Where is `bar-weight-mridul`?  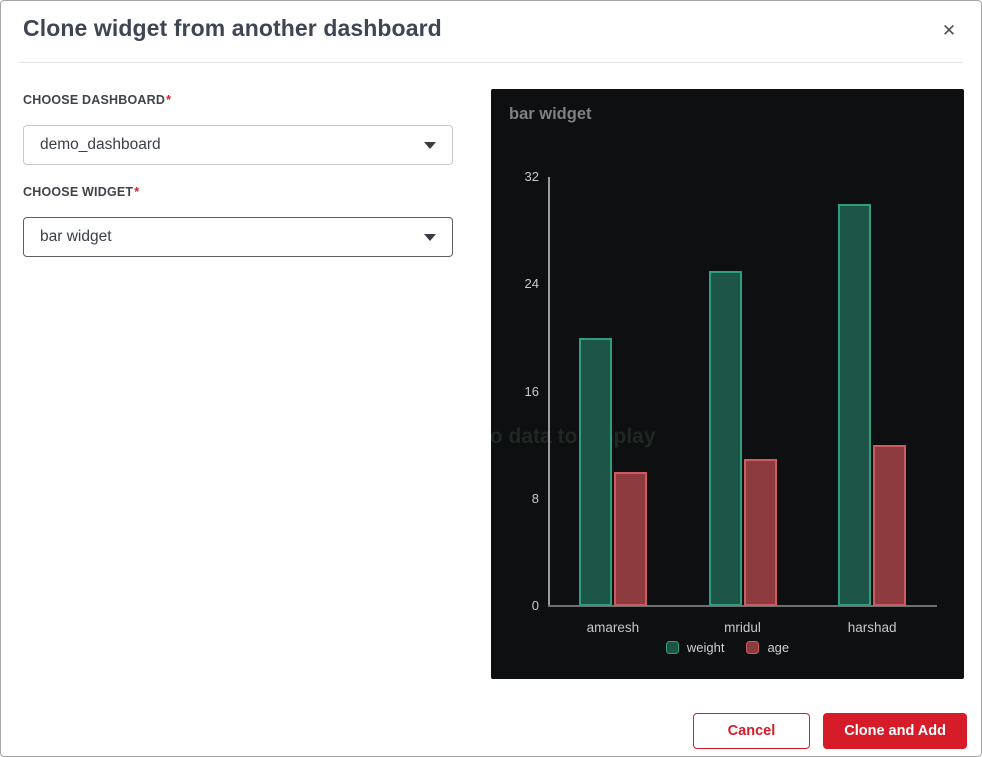
bar-weight-mridul is located at coordinates (725, 438).